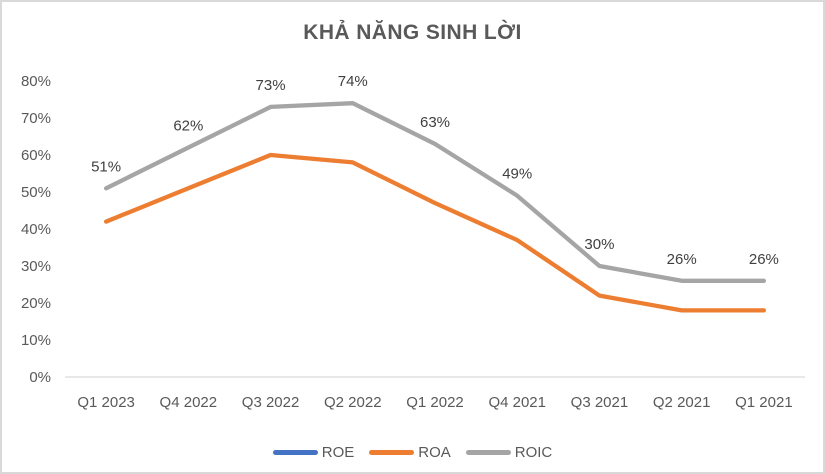 This screenshot has height=474, width=825. I want to click on data-label-roic: 30%, so click(599, 244).